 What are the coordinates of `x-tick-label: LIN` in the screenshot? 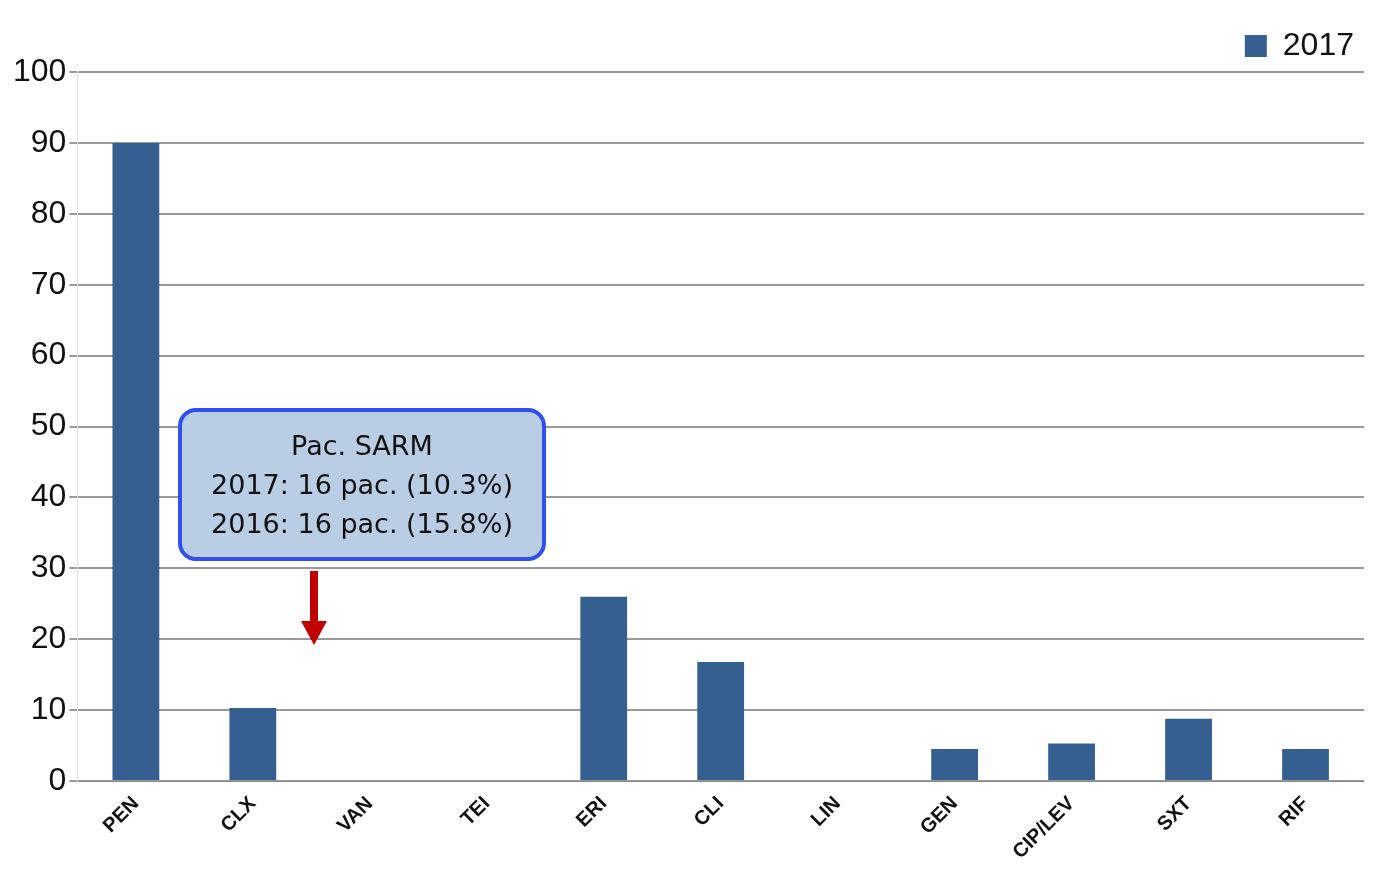 It's located at (825, 811).